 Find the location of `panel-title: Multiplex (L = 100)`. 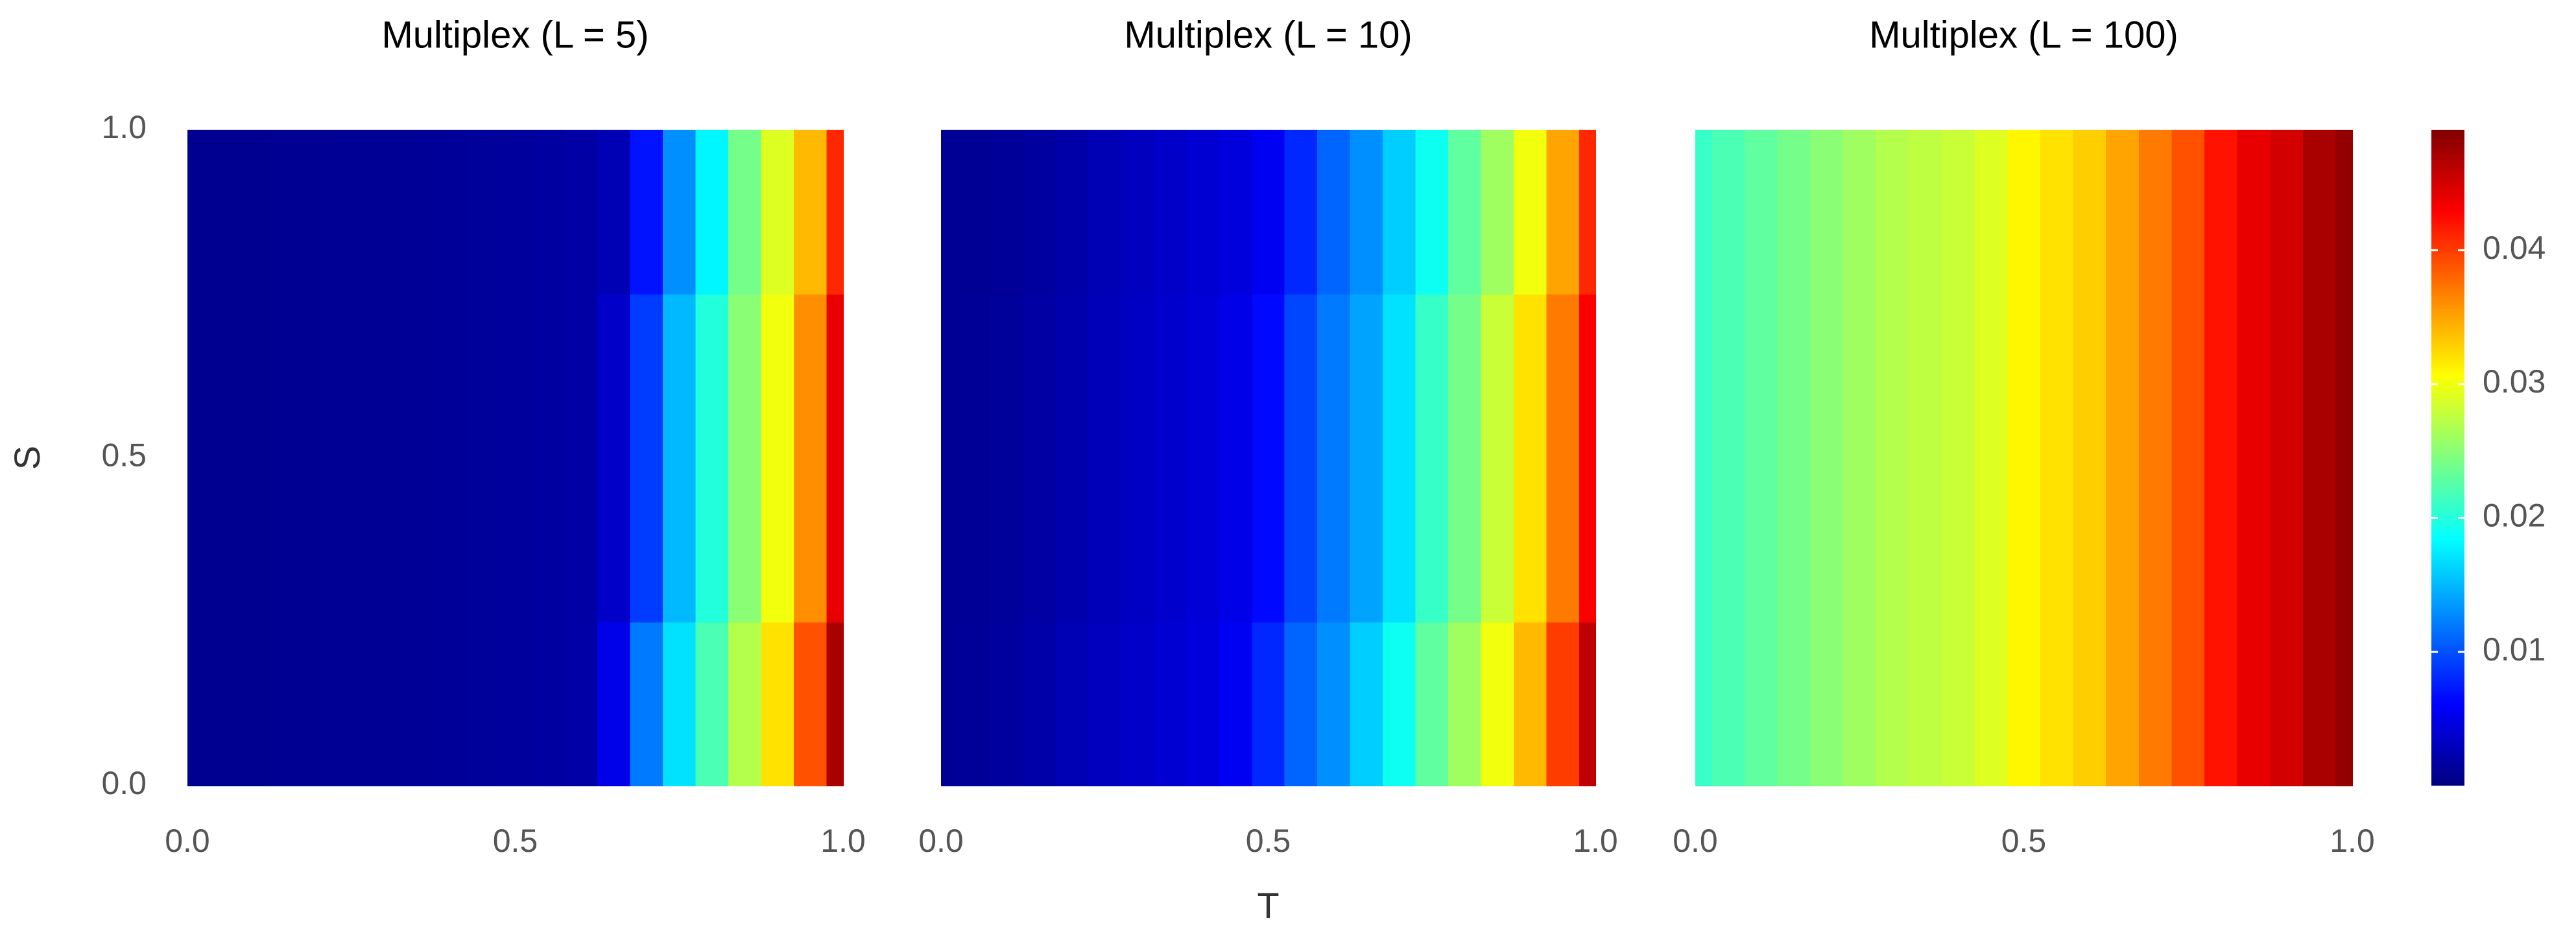

panel-title: Multiplex (L = 100) is located at coordinates (2023, 35).